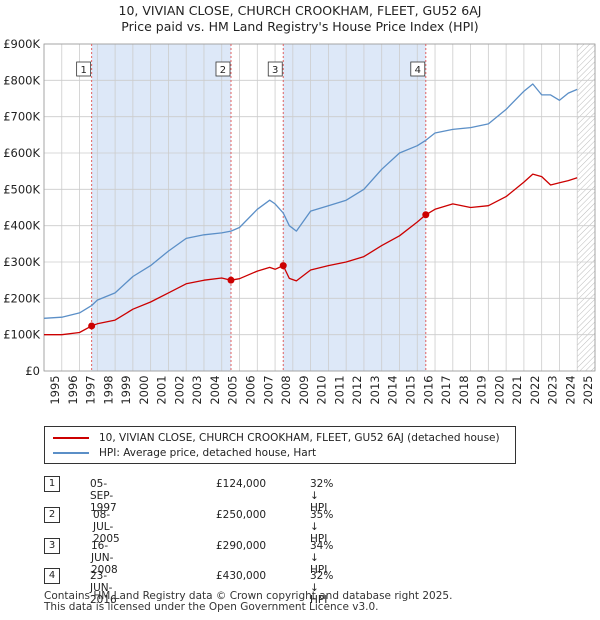  I want to click on x-tick-label: 2011, so click(339, 389).